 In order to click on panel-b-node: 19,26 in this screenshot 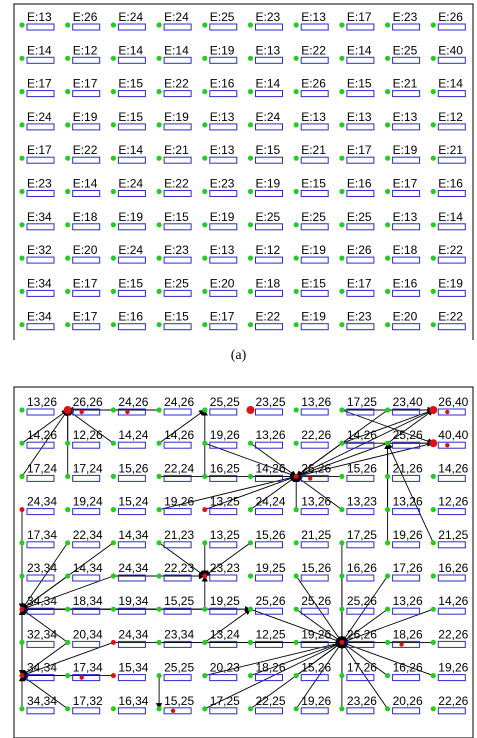, I will do `click(312, 704)`.